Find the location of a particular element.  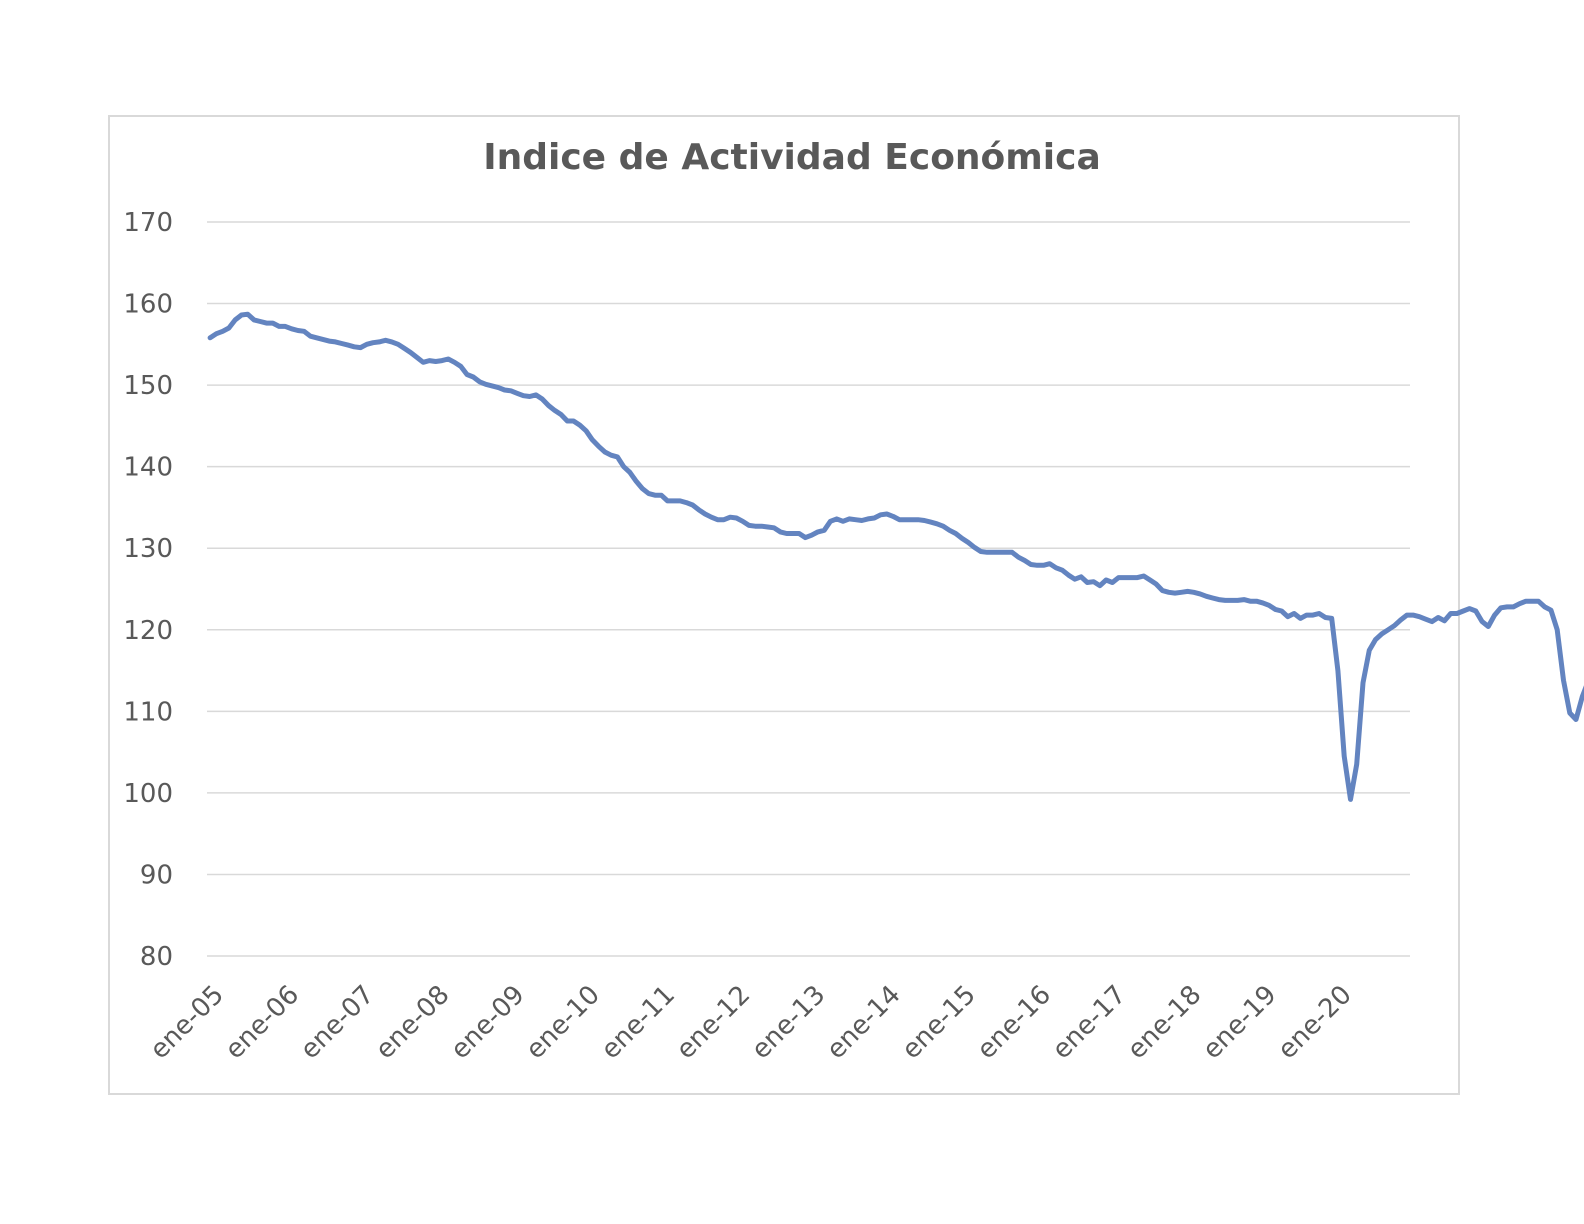

x-tick-label: ene-20 is located at coordinates (1315, 1023).